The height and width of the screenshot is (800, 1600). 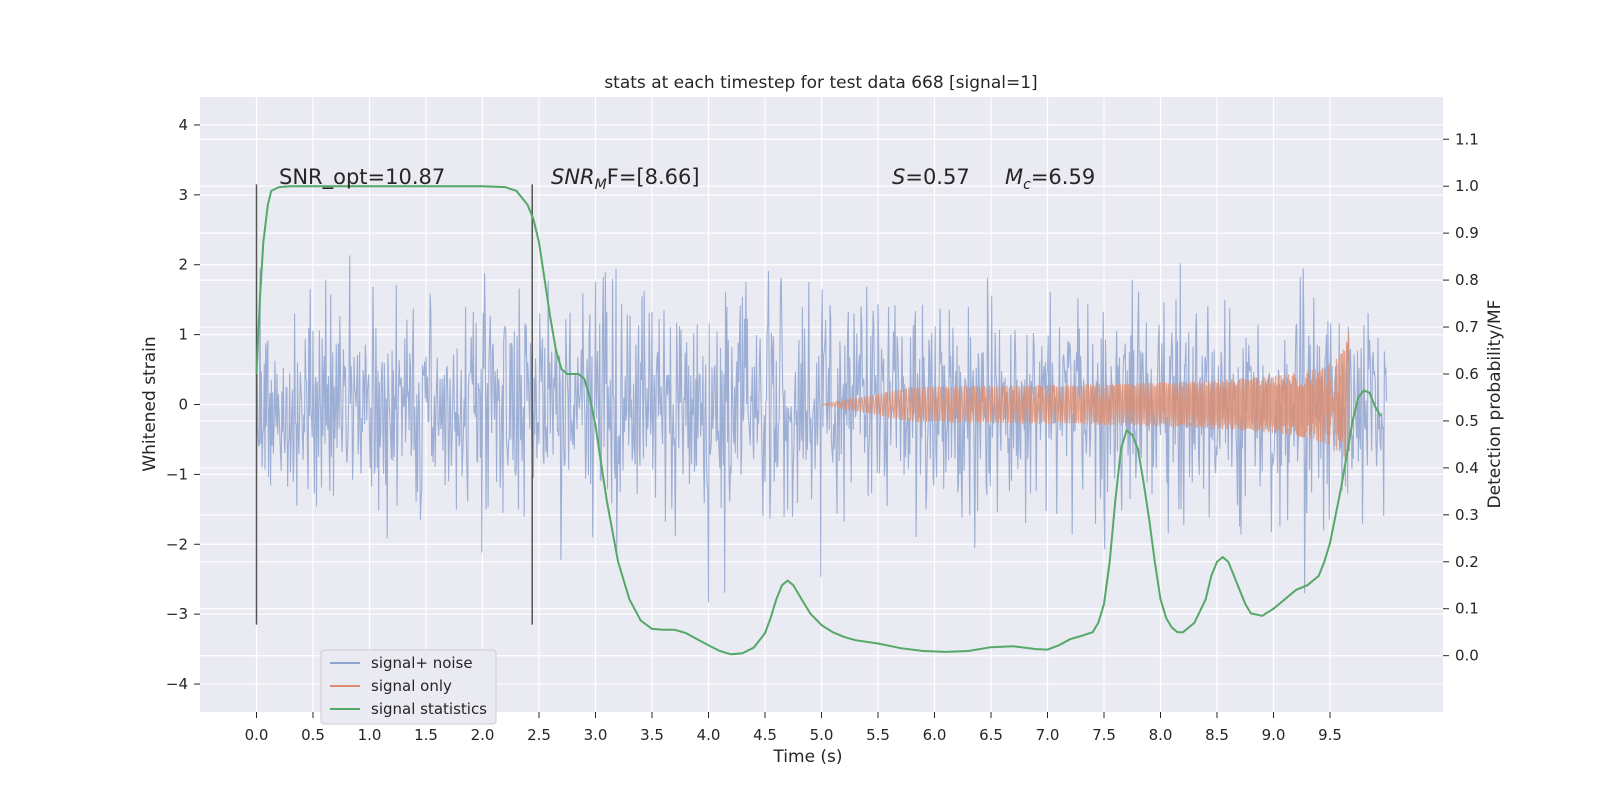 What do you see at coordinates (596, 735) in the screenshot?
I see `x-tick-label: 3.0` at bounding box center [596, 735].